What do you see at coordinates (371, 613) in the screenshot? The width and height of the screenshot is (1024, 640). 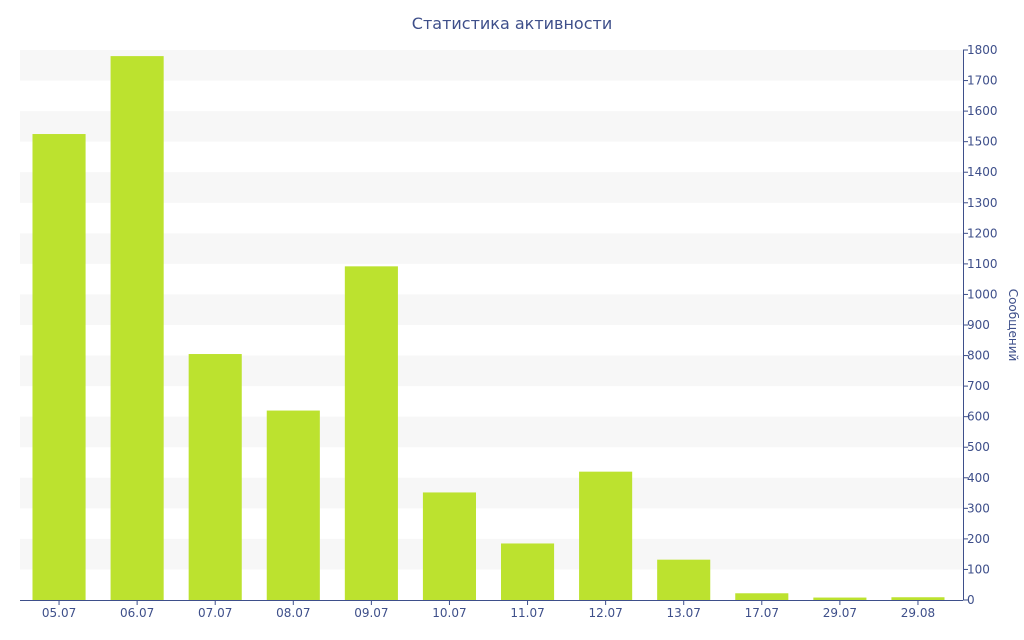 I see `x-tick-label: 09.07` at bounding box center [371, 613].